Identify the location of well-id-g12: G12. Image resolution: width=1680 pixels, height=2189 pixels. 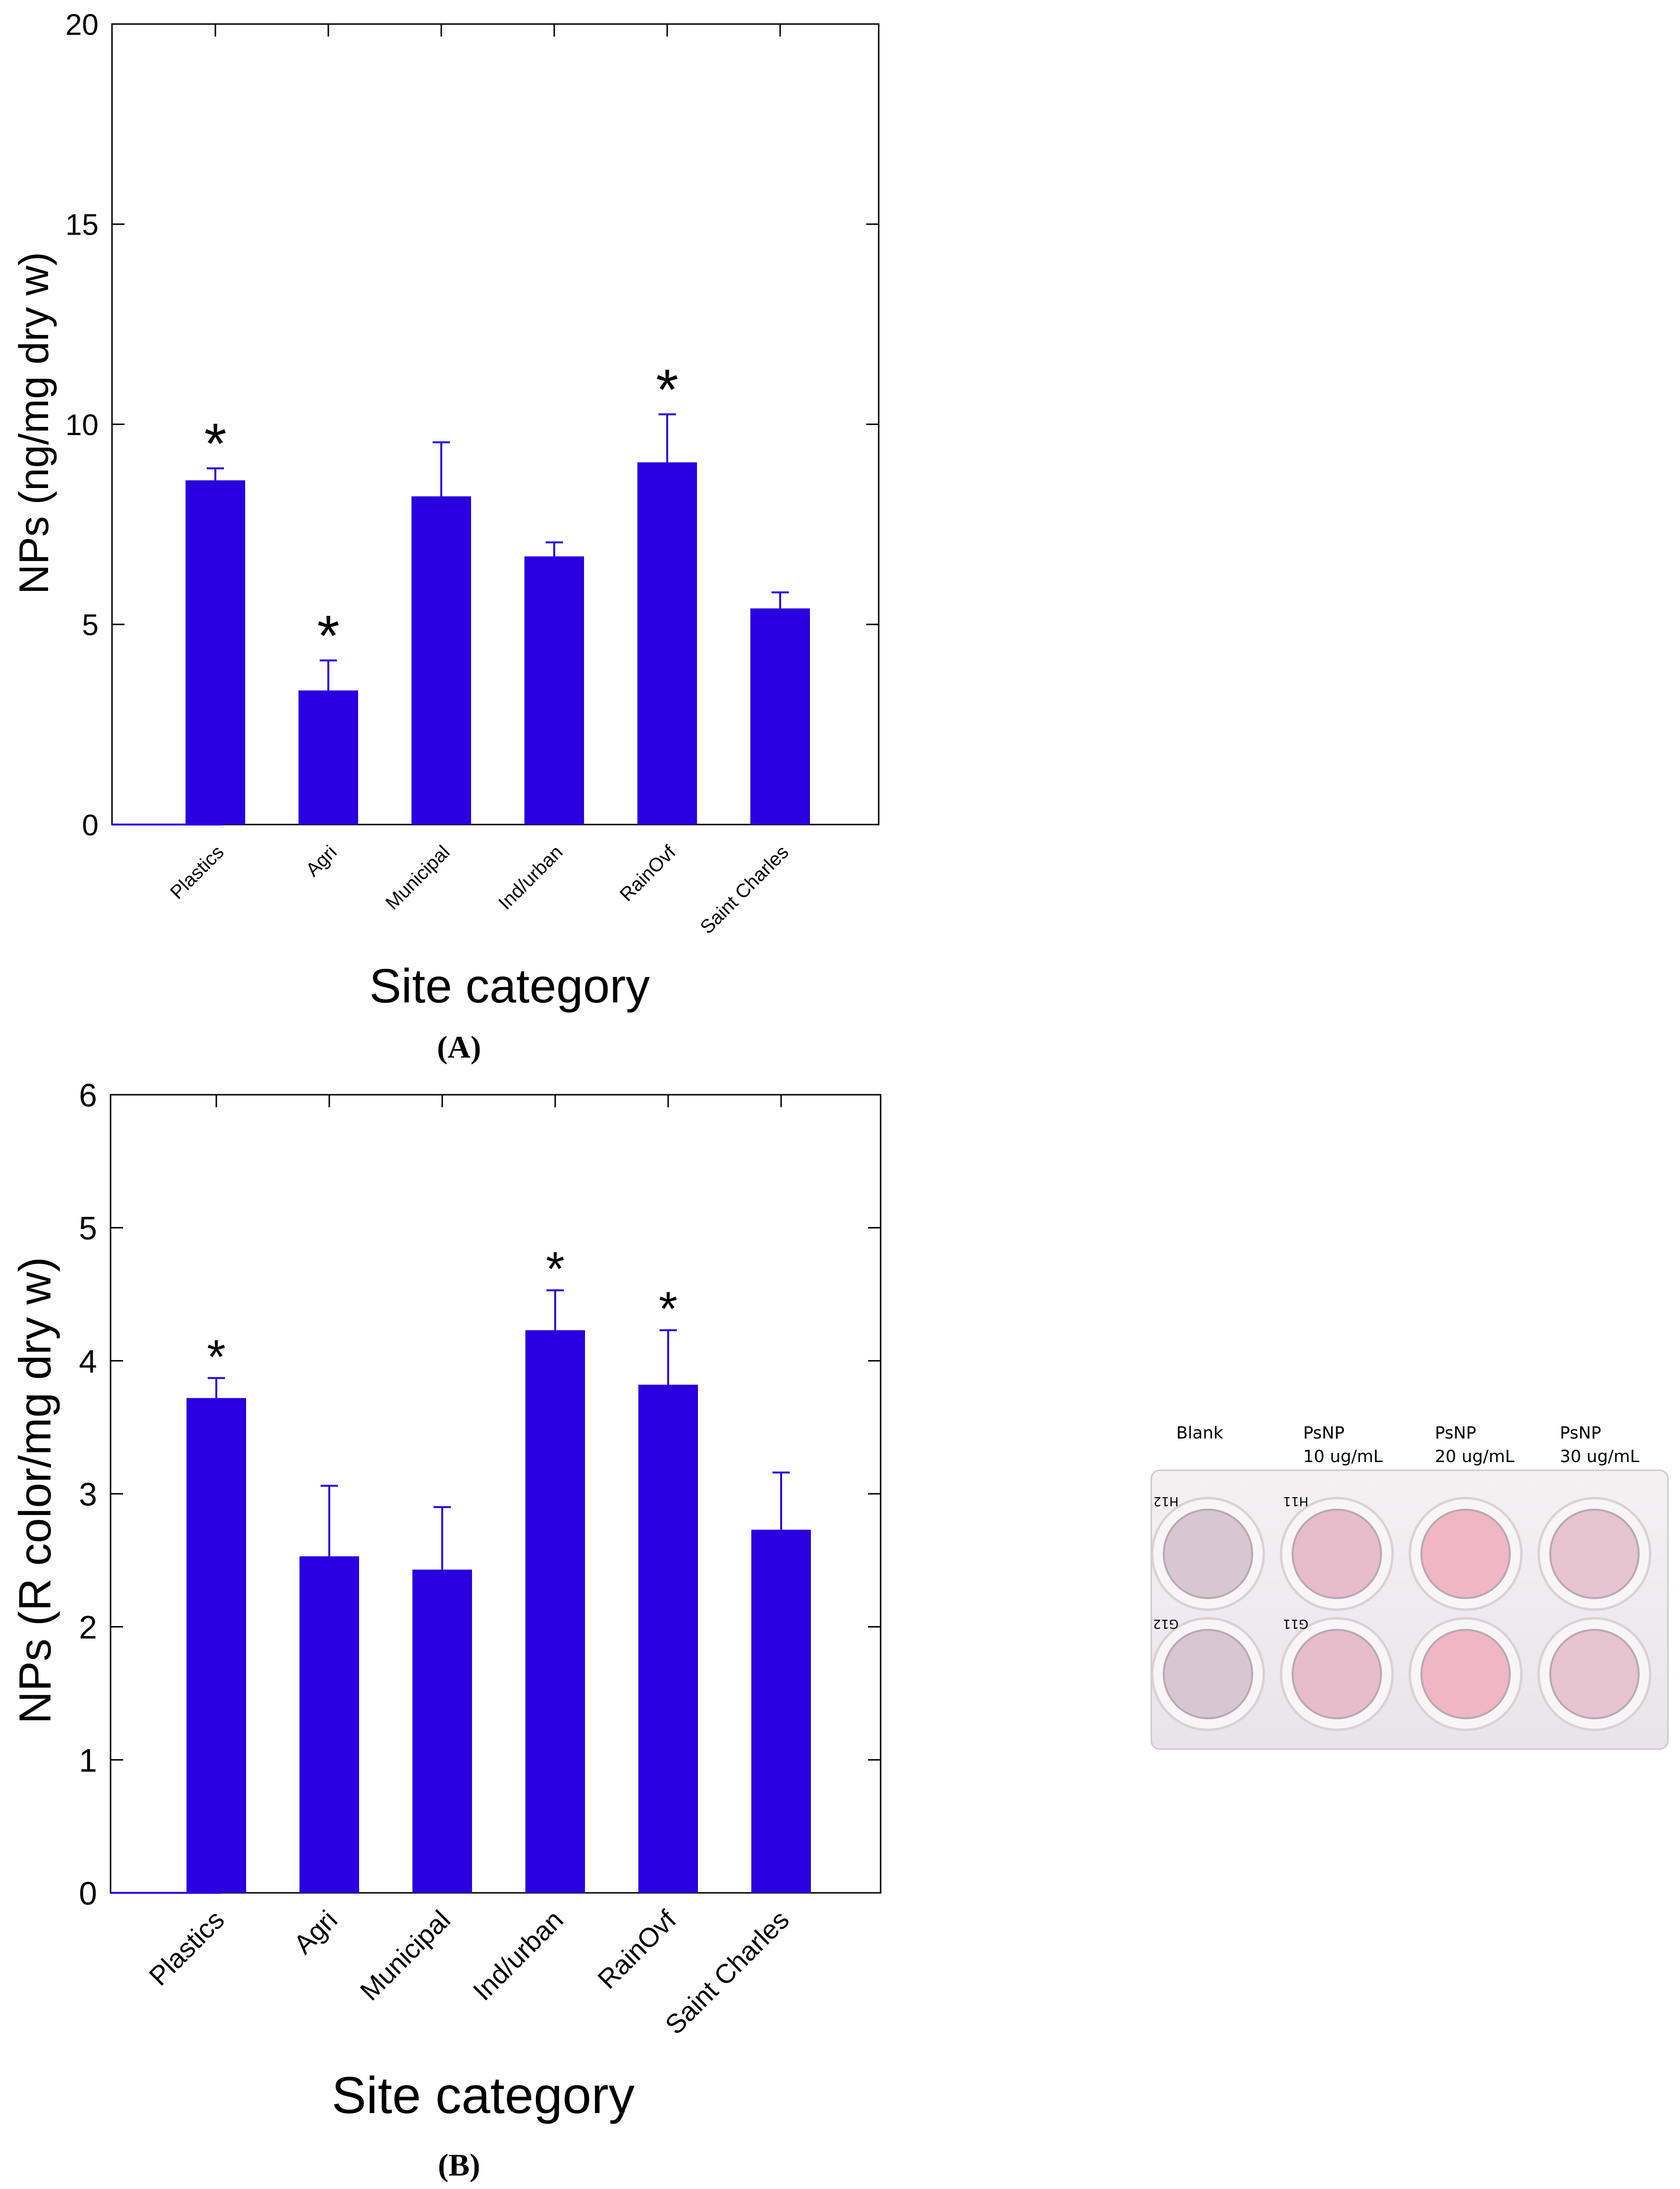
(1166, 1624).